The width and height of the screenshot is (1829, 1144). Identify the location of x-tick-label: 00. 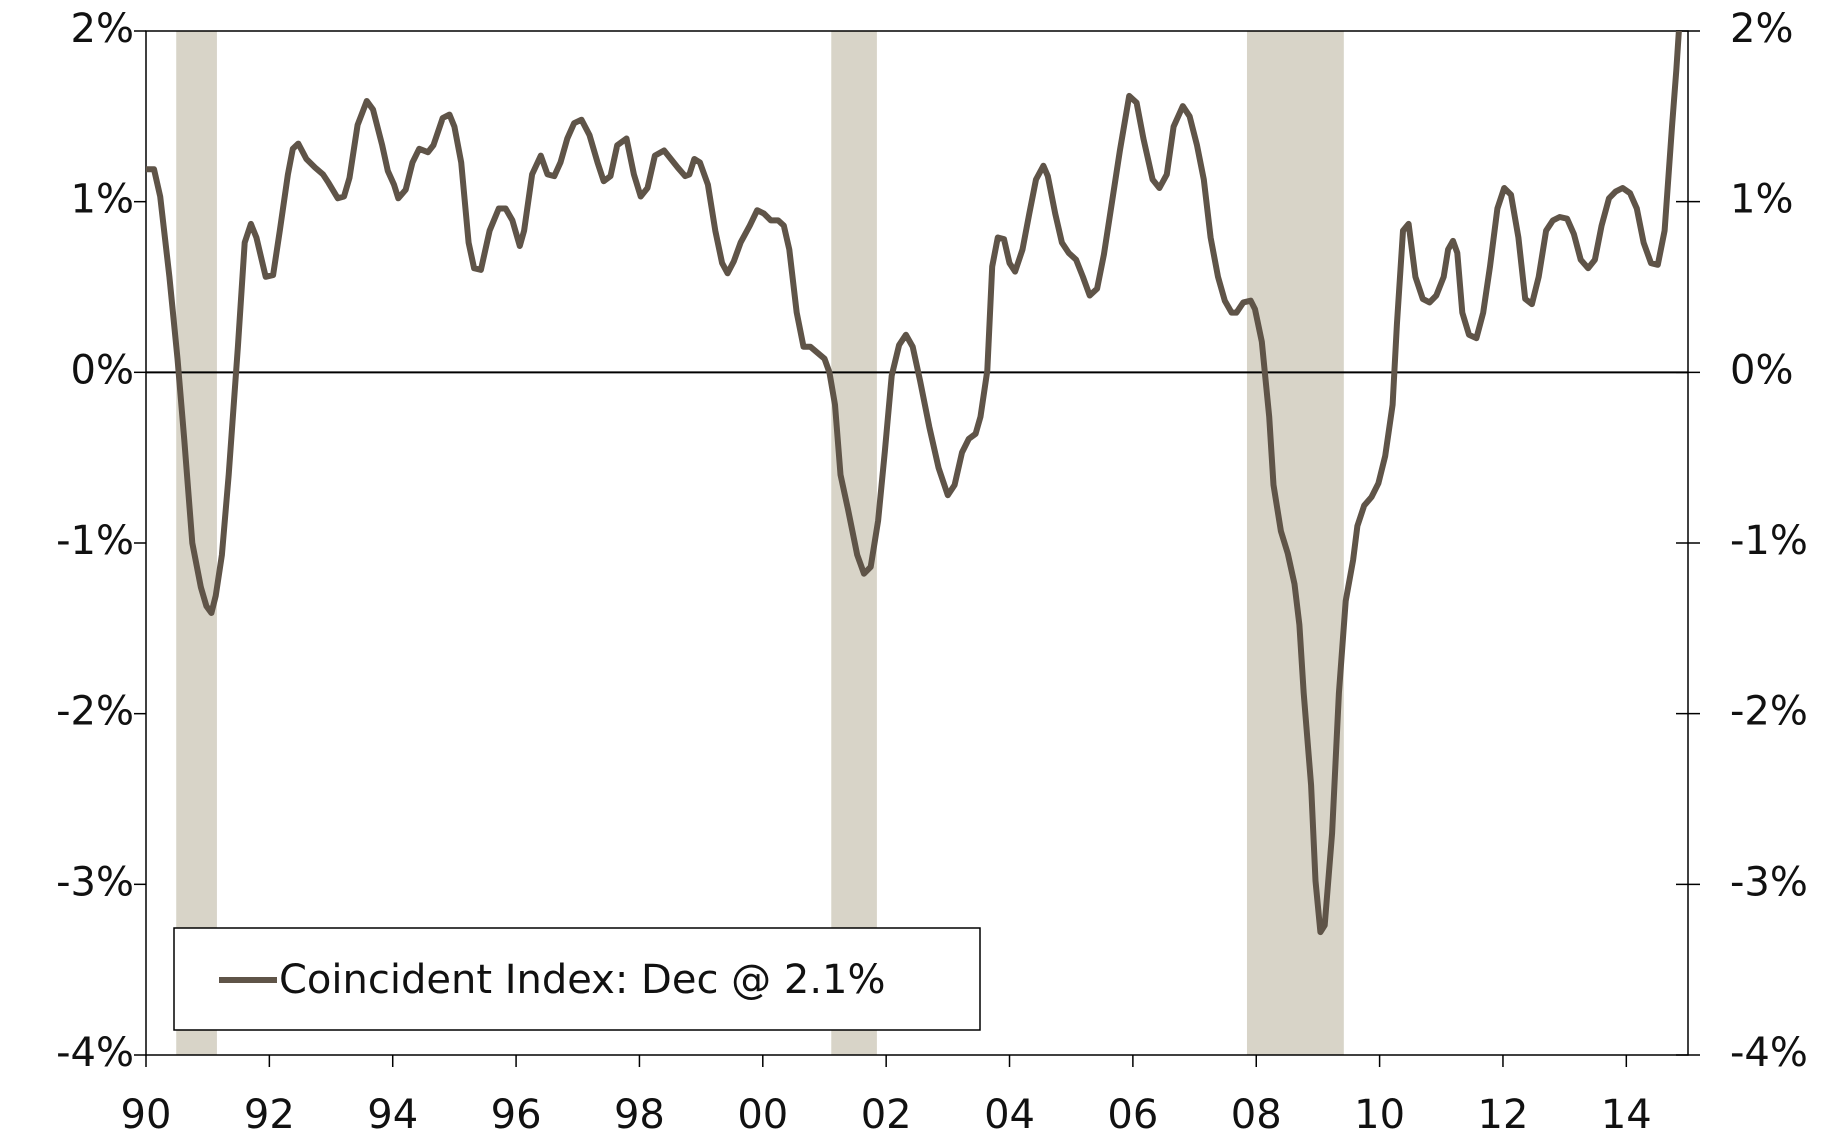
(762, 1115).